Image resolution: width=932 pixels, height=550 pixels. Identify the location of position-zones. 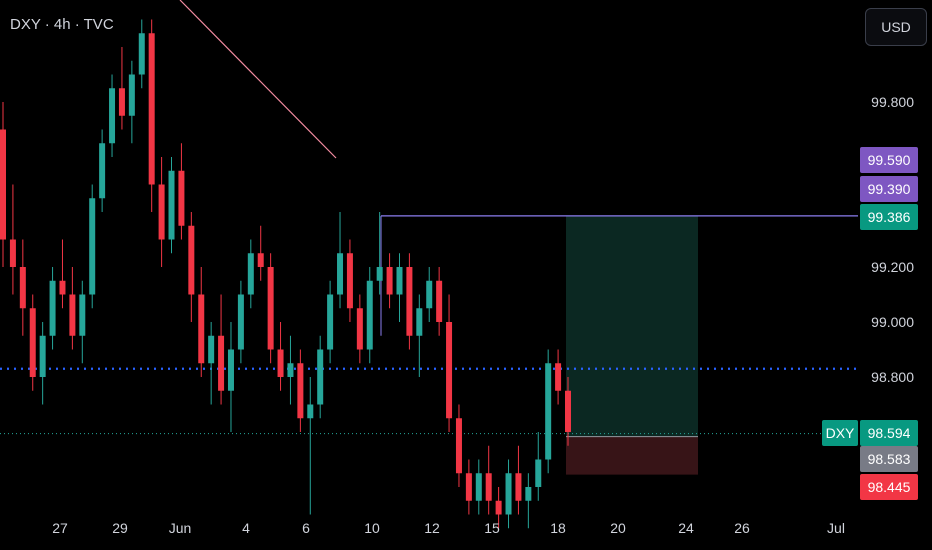
(632, 345).